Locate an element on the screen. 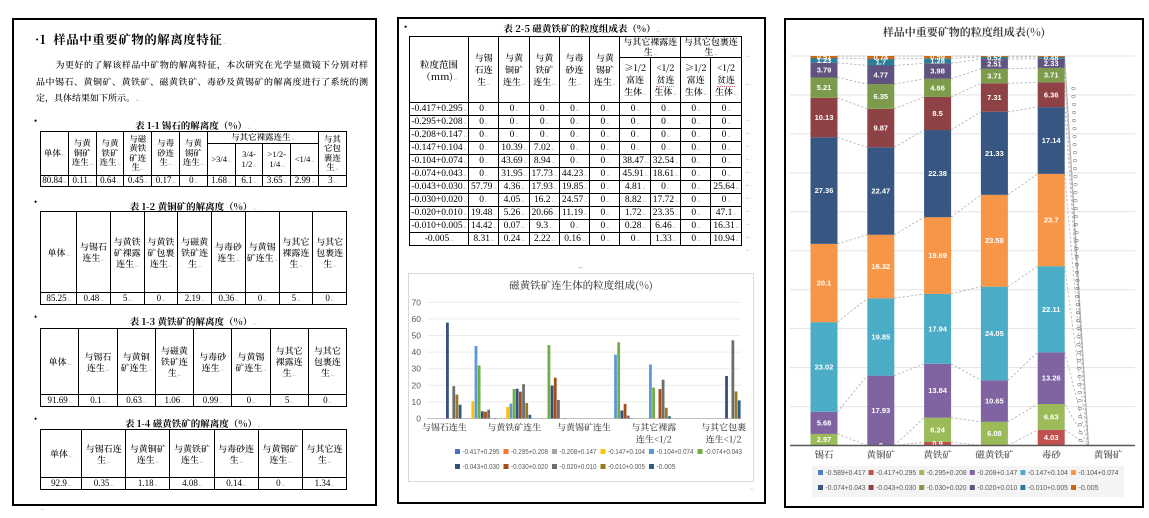 This screenshot has height=518, width=1149. svg-text: 6.63 is located at coordinates (1051, 416).